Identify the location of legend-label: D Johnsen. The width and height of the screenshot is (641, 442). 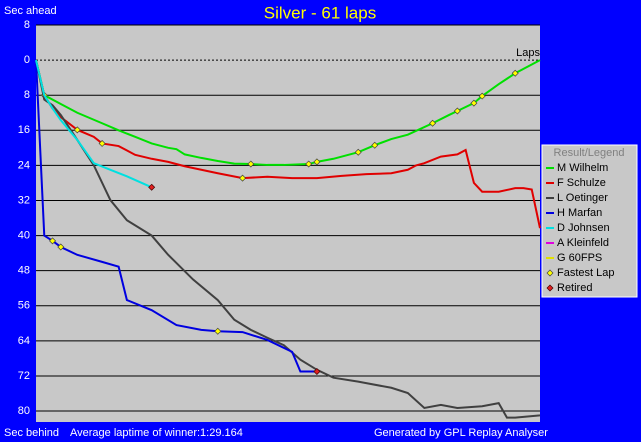
(583, 228).